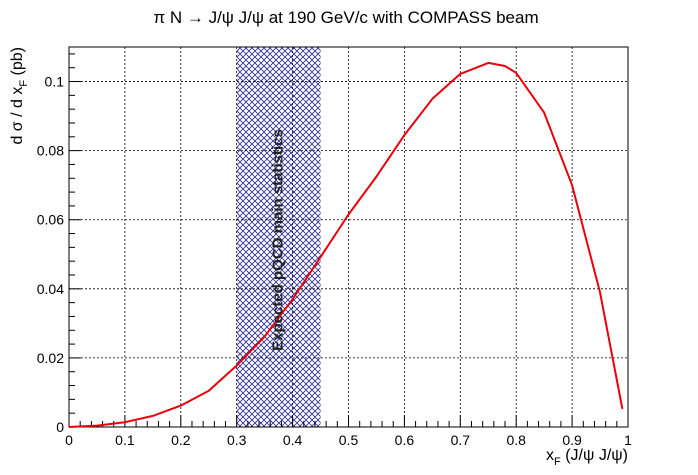  Describe the element at coordinates (293, 440) in the screenshot. I see `x-tick-label: 0.4` at that location.